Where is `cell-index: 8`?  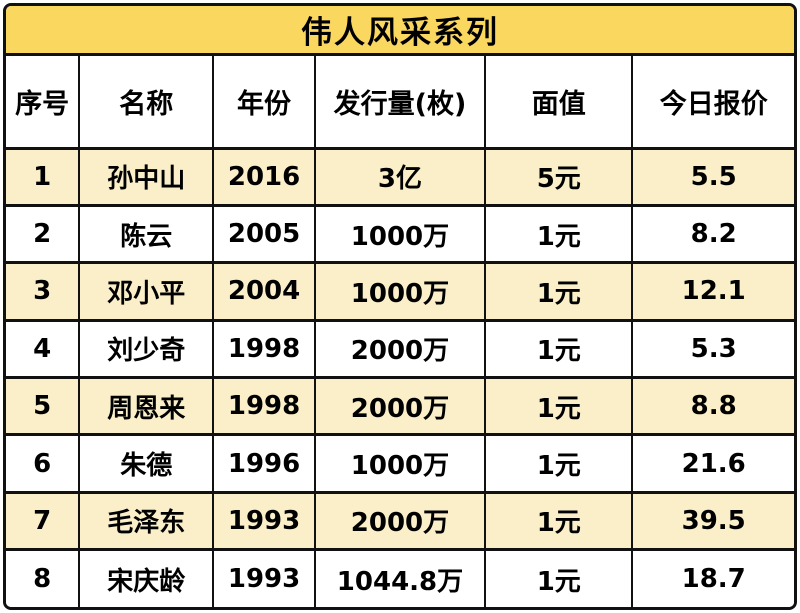 cell-index: 8 is located at coordinates (43, 577).